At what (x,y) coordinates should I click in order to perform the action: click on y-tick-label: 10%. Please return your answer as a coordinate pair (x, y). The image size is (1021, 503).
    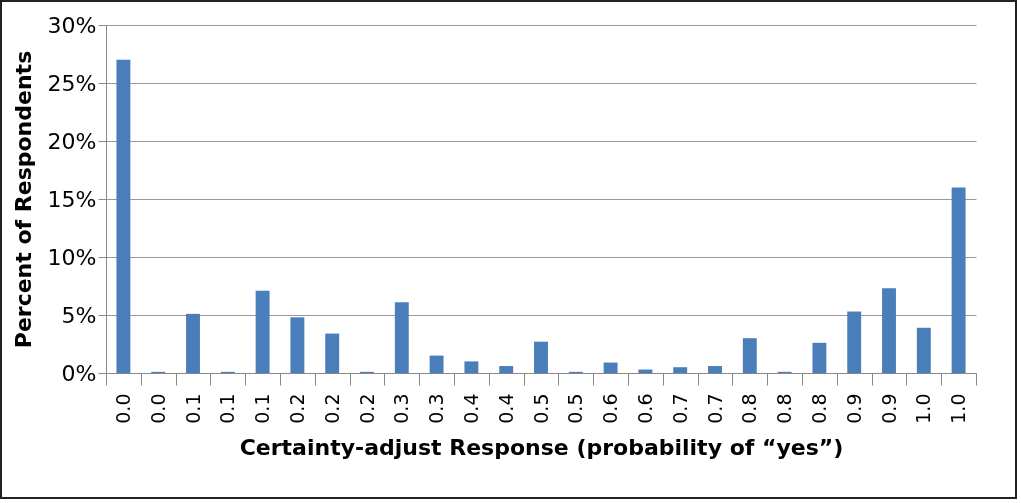
    Looking at the image, I should click on (72, 257).